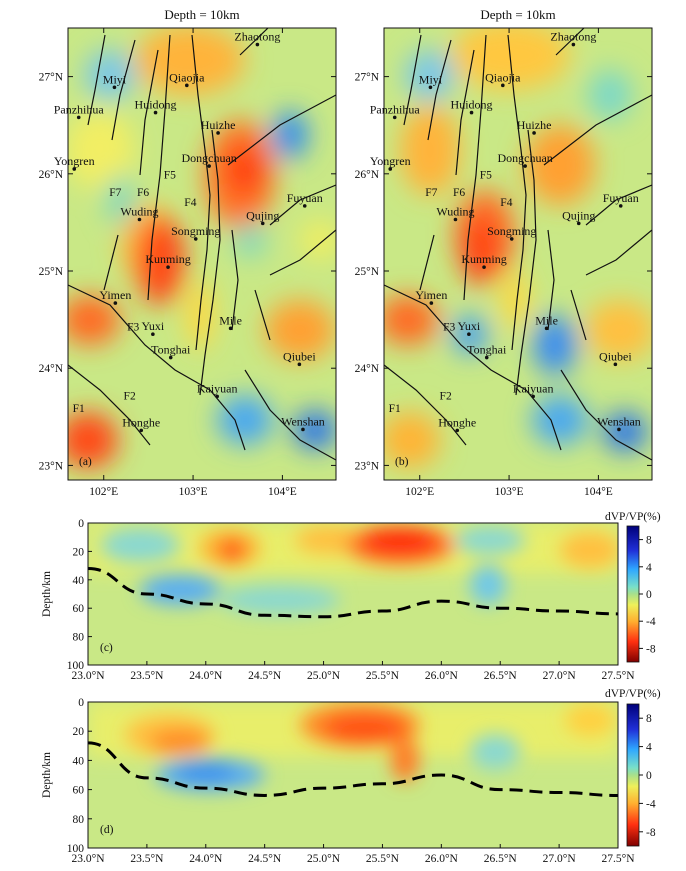 Image resolution: width=686 pixels, height=871 pixels. I want to click on y-tick-label: 80, so click(79, 820).